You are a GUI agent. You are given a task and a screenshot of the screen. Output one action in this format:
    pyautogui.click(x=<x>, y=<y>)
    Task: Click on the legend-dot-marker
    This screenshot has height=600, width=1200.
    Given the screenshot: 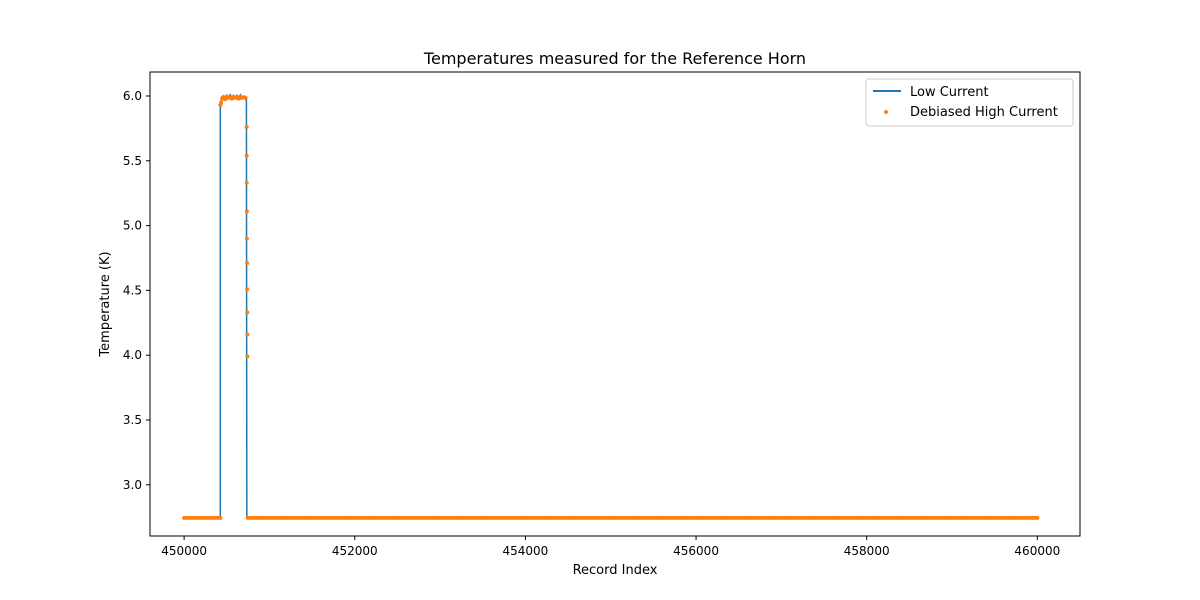 What is the action you would take?
    pyautogui.click(x=886, y=112)
    